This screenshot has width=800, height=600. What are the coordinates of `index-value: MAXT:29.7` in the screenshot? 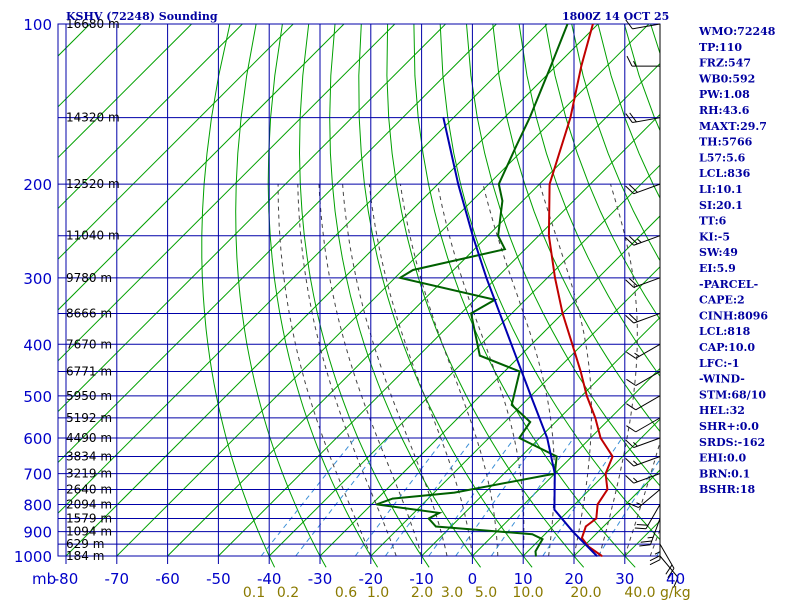 It's located at (733, 126).